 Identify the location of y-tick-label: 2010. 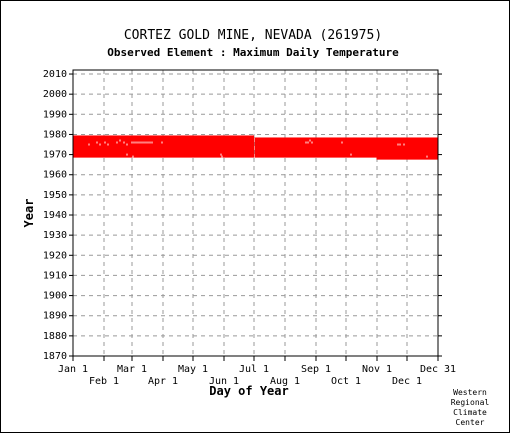
(55, 74).